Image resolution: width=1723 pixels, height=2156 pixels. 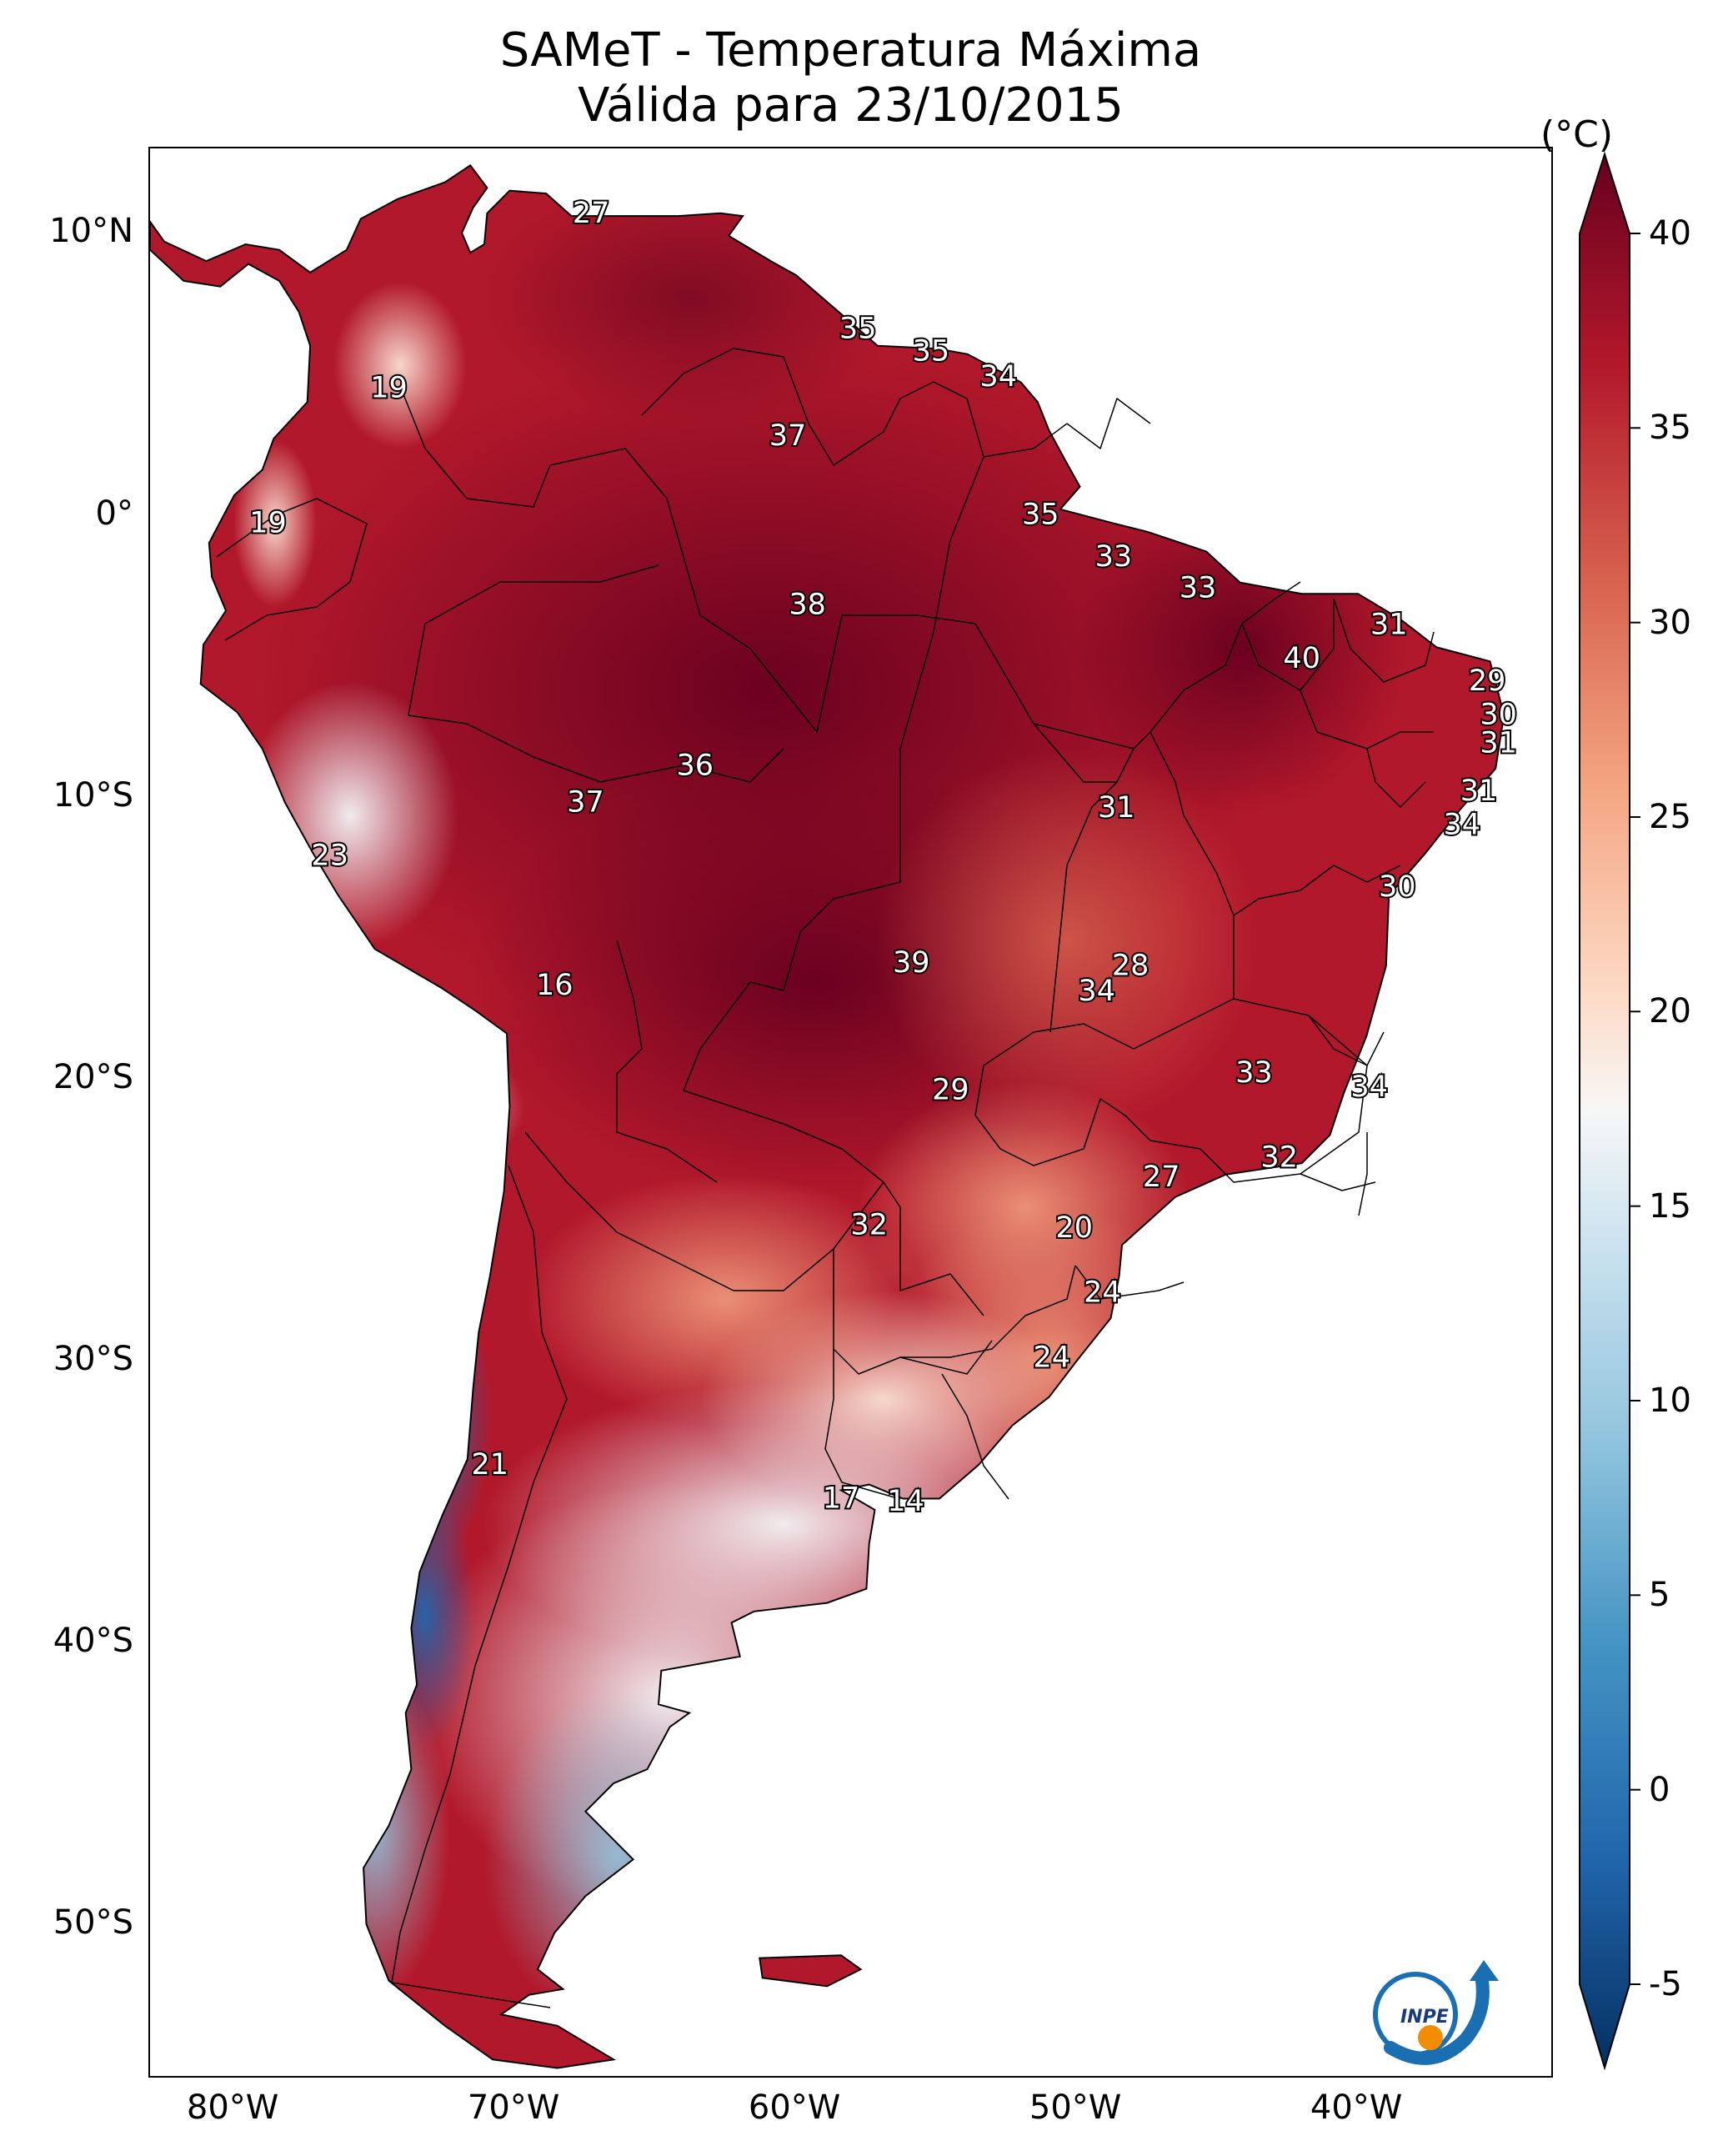 I want to click on temperature-label: 14, so click(x=905, y=1501).